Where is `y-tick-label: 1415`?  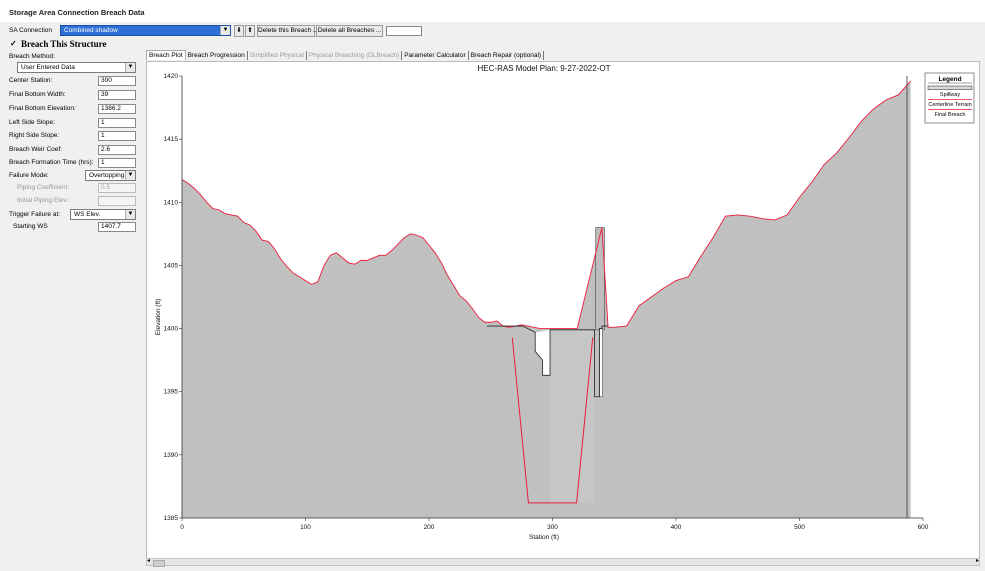
y-tick-label: 1415 is located at coordinates (171, 139).